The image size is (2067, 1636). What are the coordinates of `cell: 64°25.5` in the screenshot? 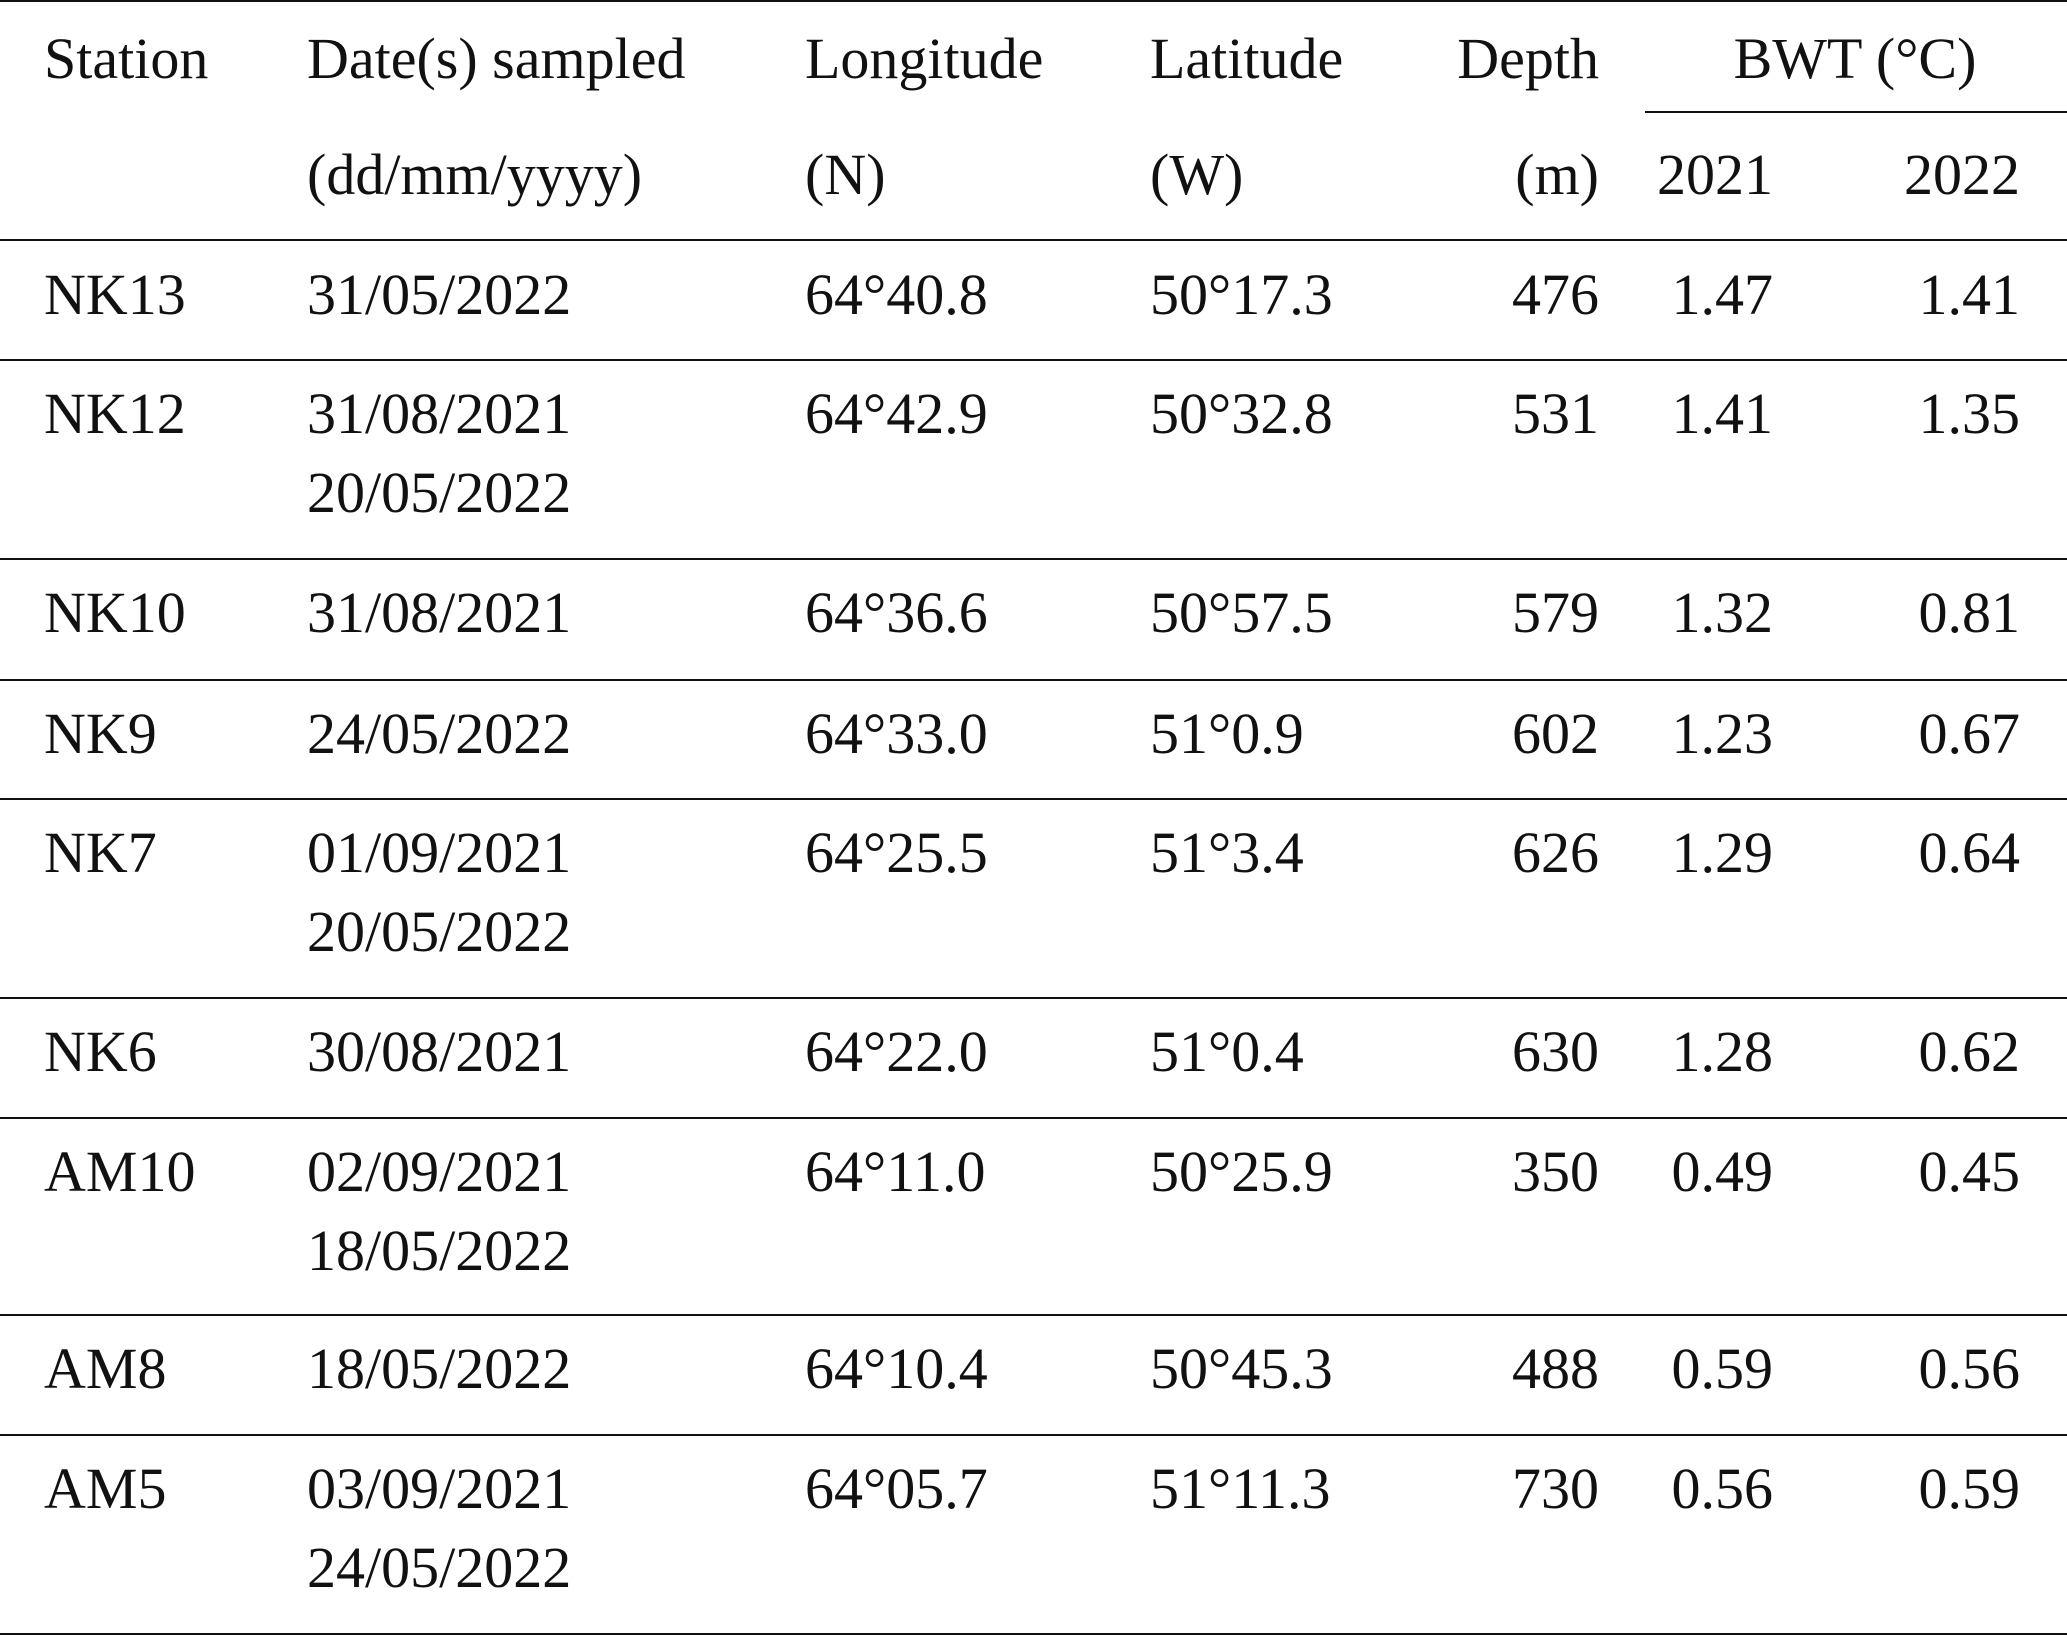 It's located at (896, 852).